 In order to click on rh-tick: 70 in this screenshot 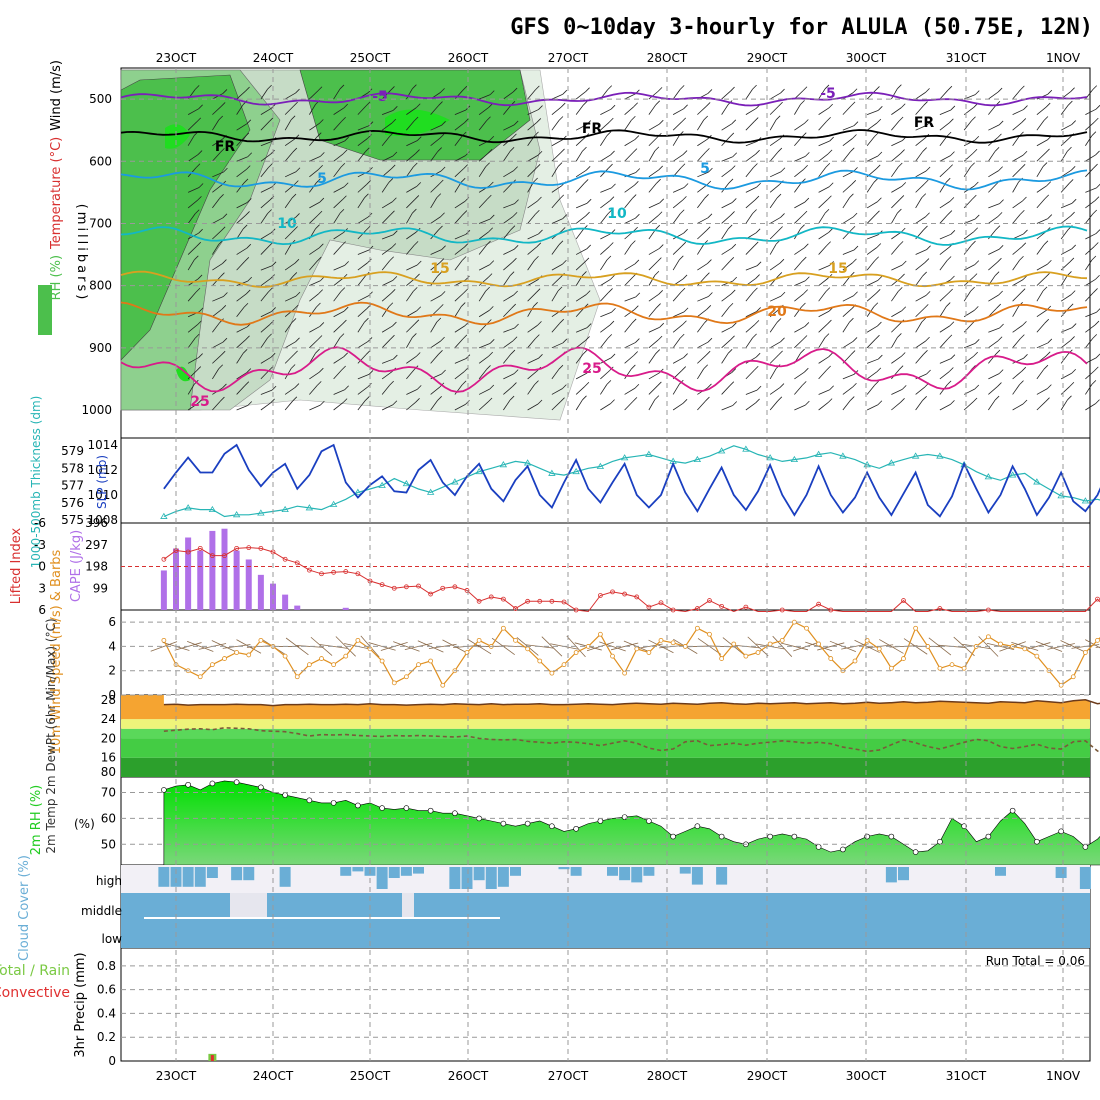, I will do `click(108, 793)`.